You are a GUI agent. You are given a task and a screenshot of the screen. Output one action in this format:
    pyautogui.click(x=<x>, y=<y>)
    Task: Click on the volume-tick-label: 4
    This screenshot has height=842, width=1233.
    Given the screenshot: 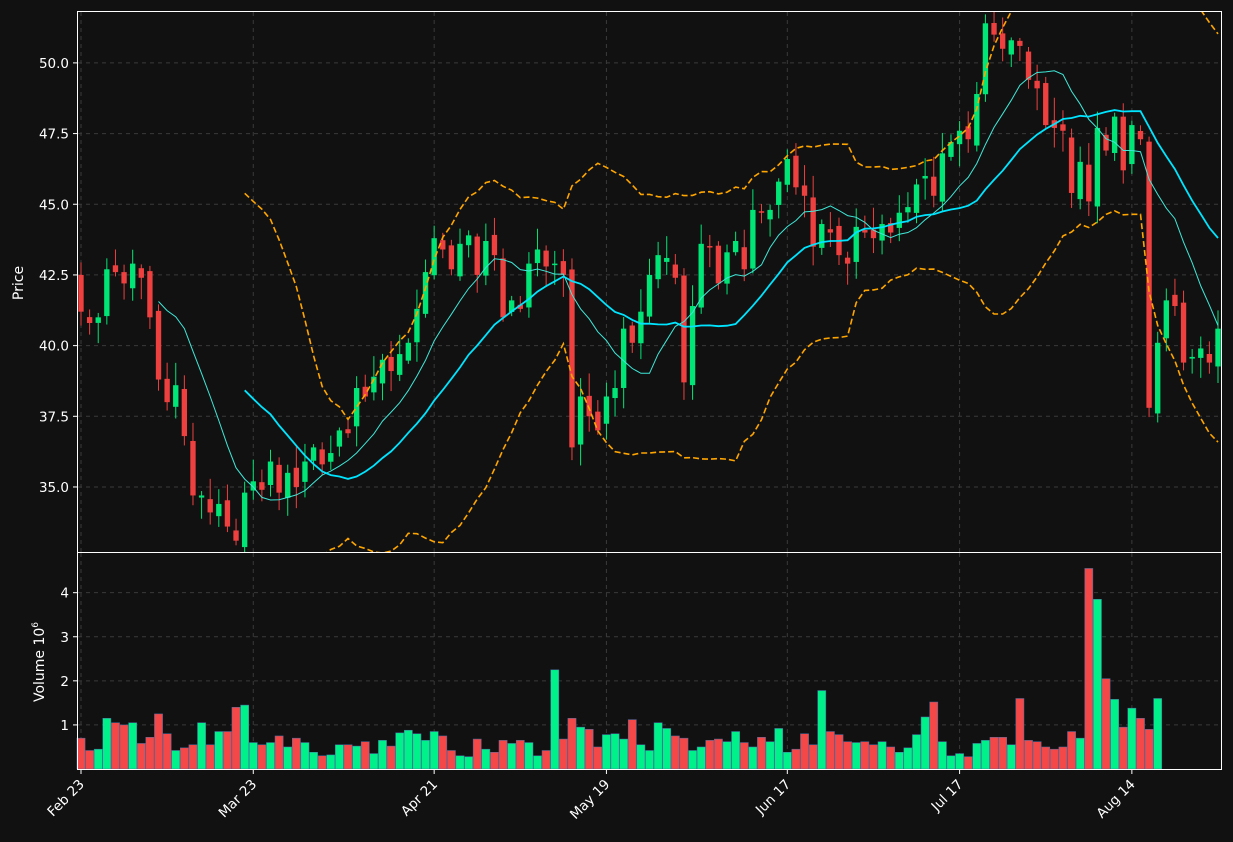 What is the action you would take?
    pyautogui.click(x=64, y=594)
    